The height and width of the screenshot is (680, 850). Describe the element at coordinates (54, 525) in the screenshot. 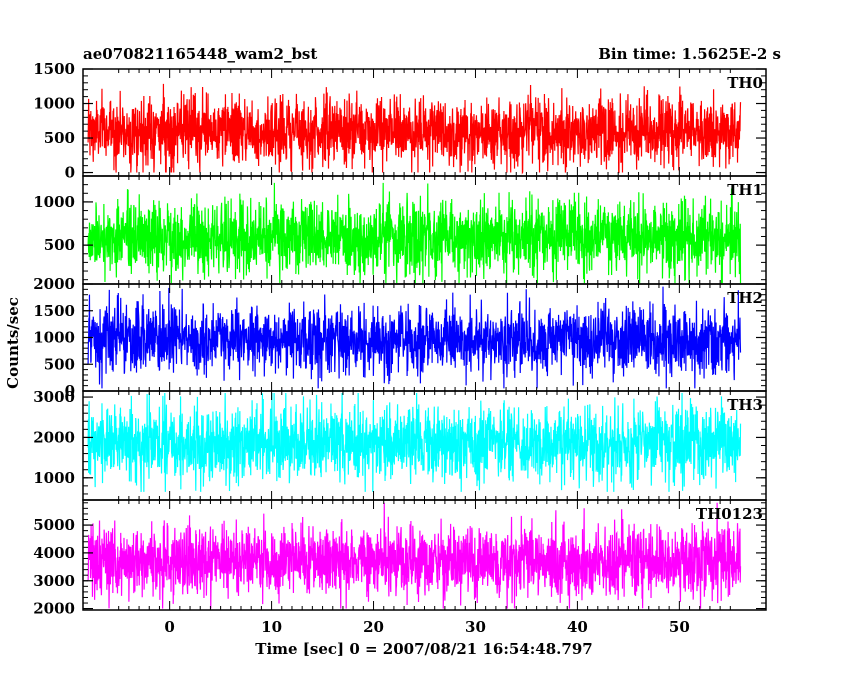

I see `y-tick-label: 5000` at that location.